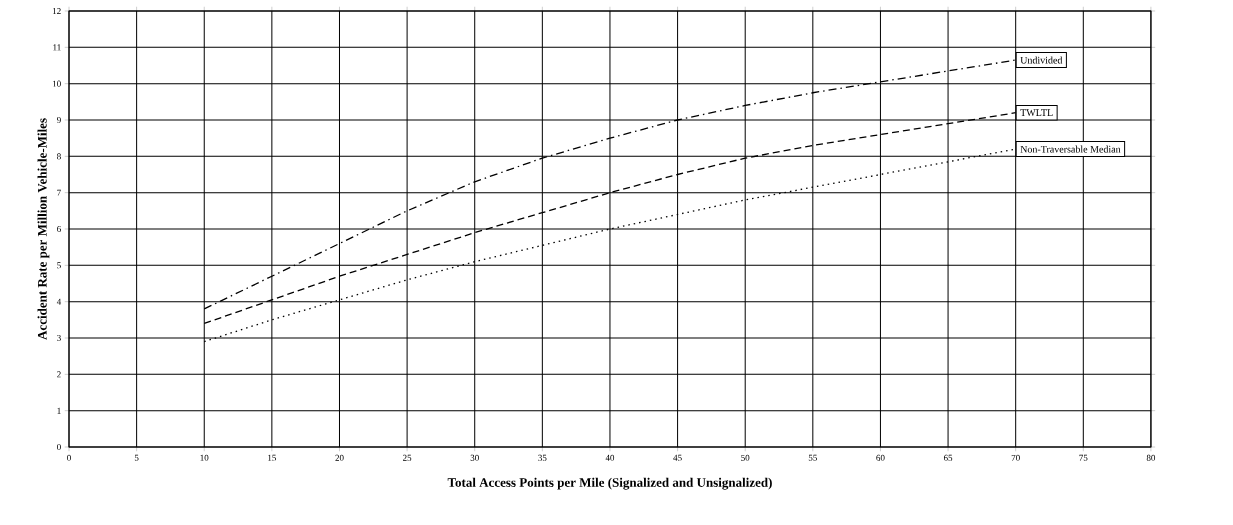 The height and width of the screenshot is (525, 1233). What do you see at coordinates (59, 156) in the screenshot?
I see `y-tick-label: 8` at bounding box center [59, 156].